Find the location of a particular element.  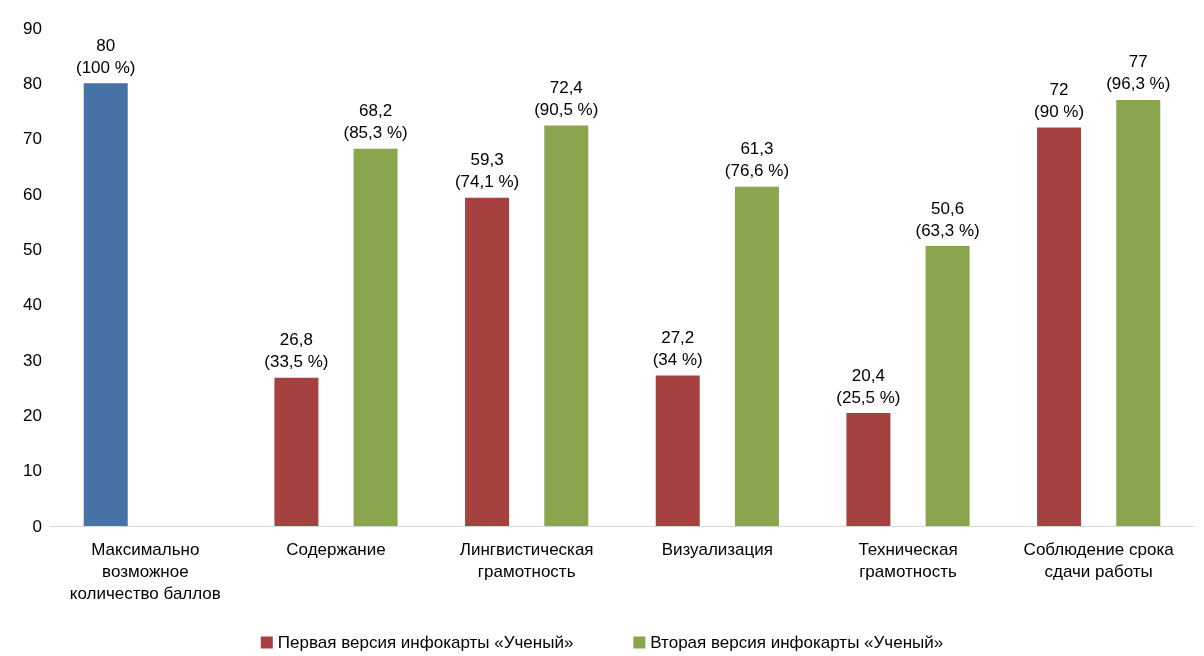

x-tick-label: Визуализация is located at coordinates (717, 549).